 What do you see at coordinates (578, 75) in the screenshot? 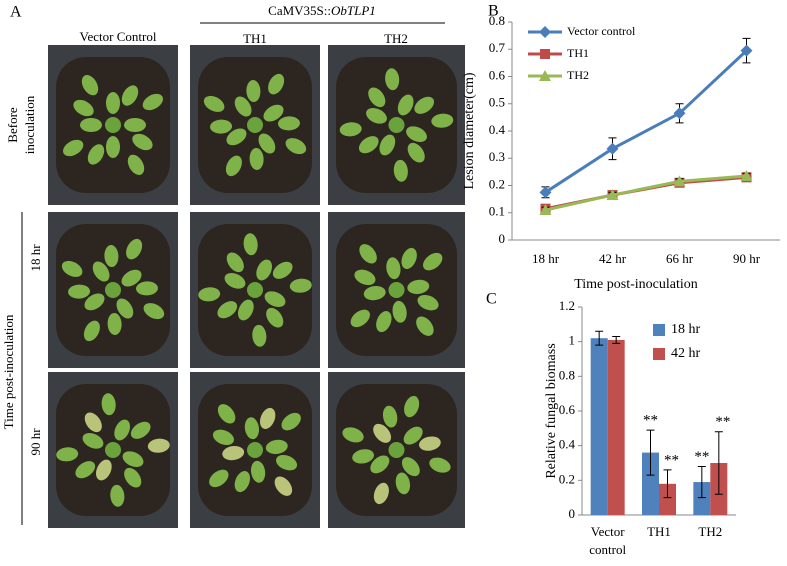
I see `legend-label: TH2` at bounding box center [578, 75].